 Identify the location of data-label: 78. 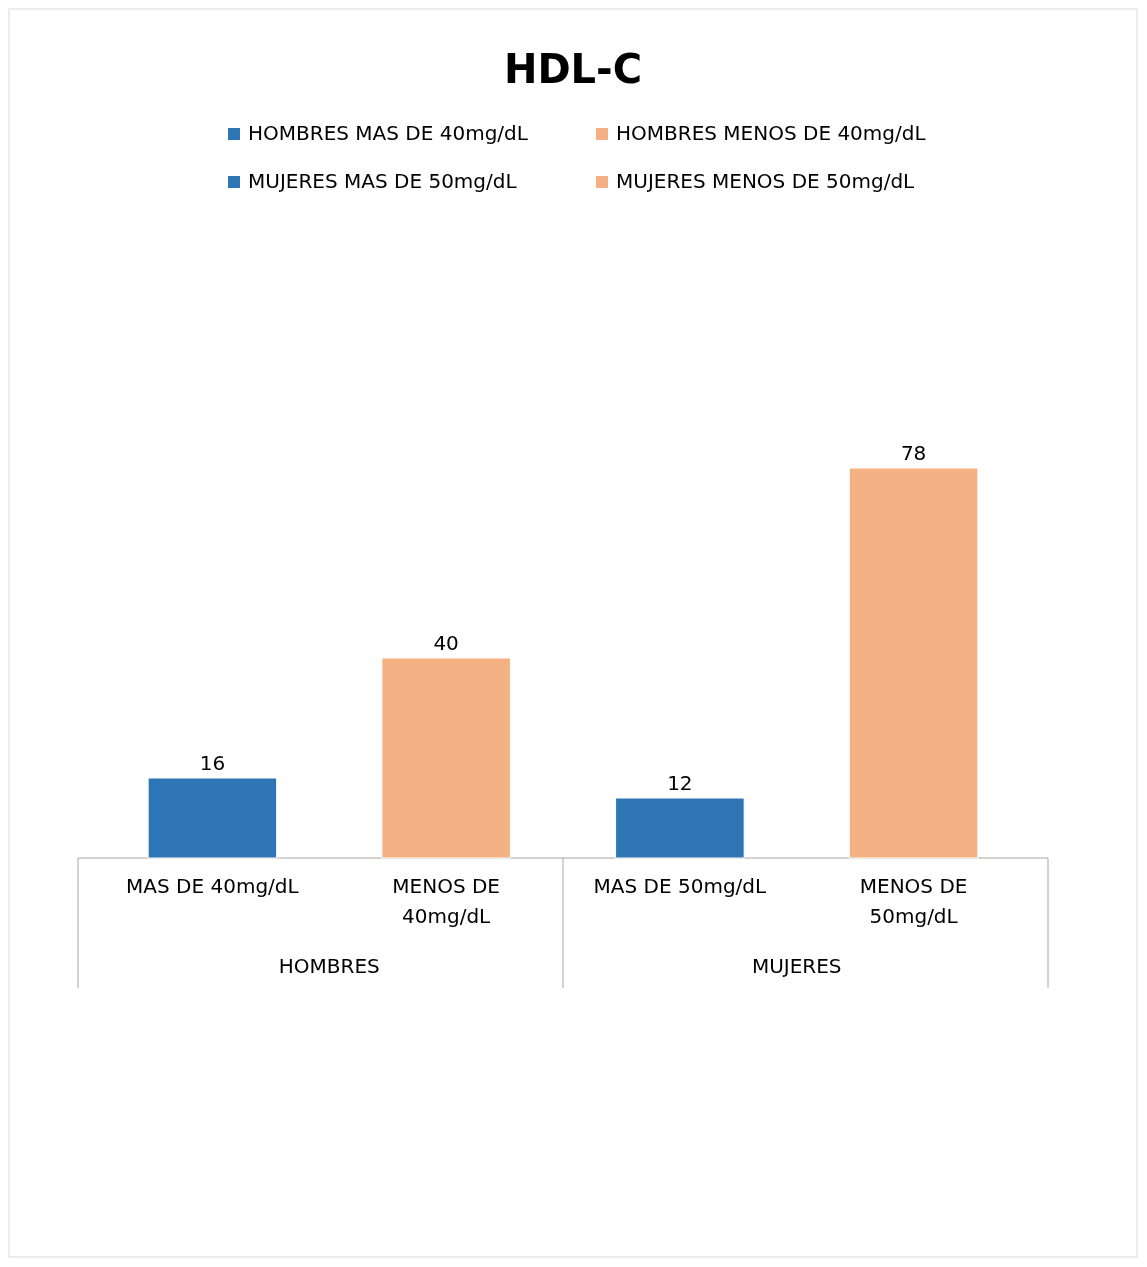
(913, 453).